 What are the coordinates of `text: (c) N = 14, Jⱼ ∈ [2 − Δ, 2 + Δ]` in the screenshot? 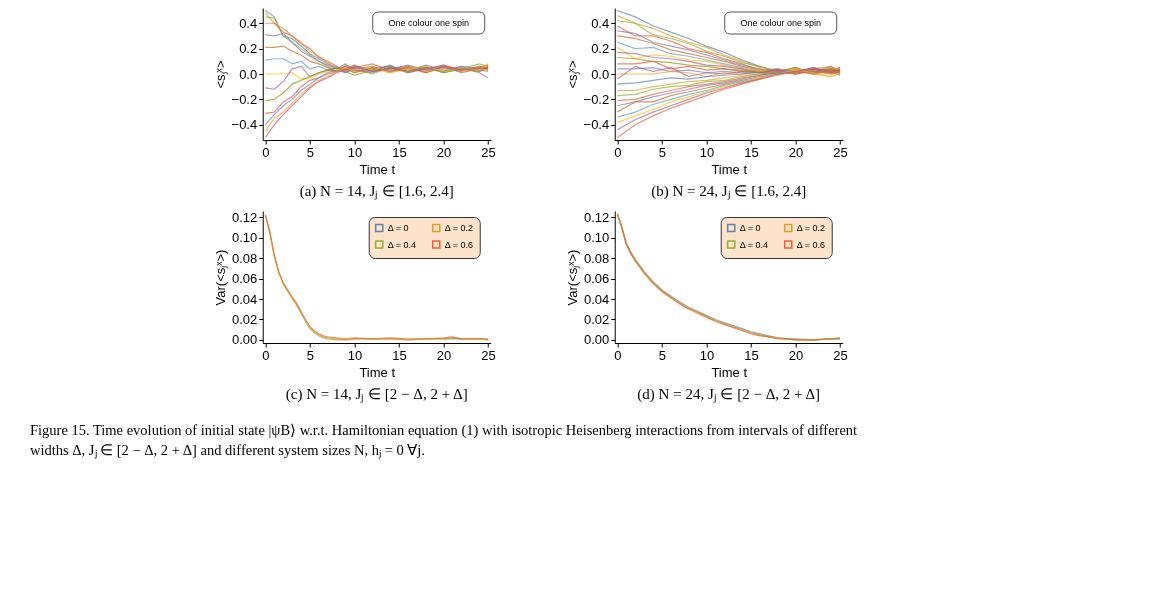 It's located at (376, 394).